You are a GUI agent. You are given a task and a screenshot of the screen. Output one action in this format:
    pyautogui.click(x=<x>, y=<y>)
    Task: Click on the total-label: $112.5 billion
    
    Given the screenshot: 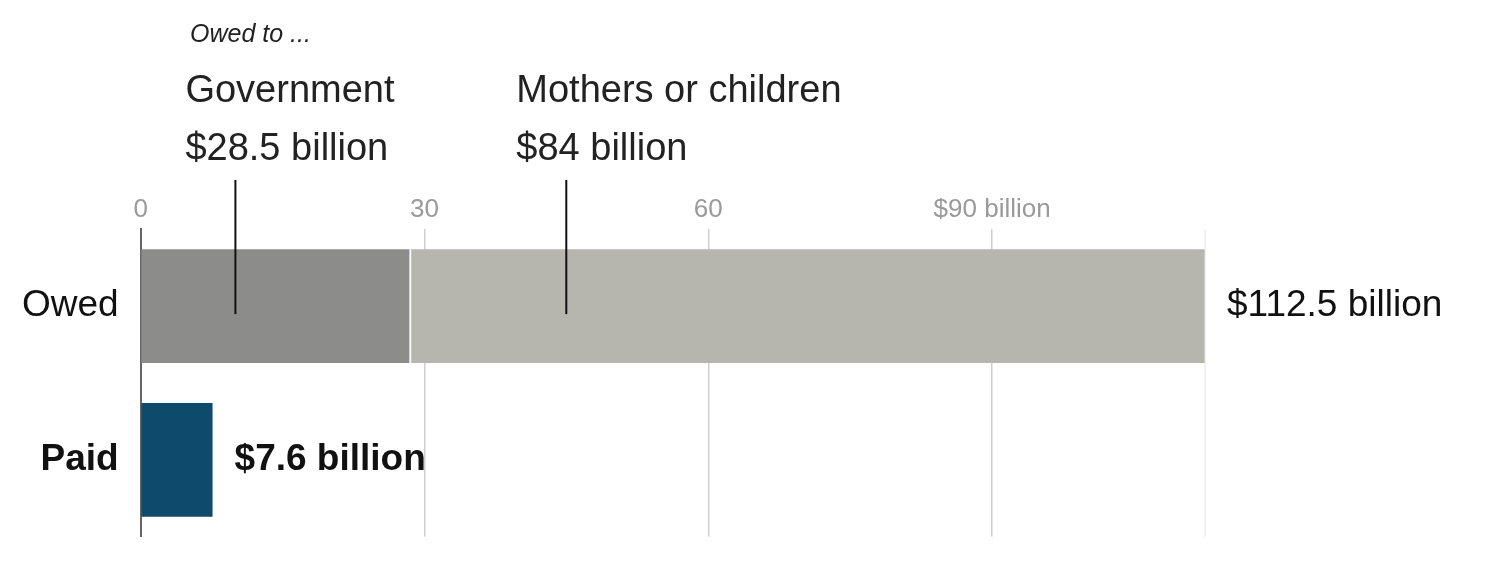 What is the action you would take?
    pyautogui.click(x=1335, y=304)
    